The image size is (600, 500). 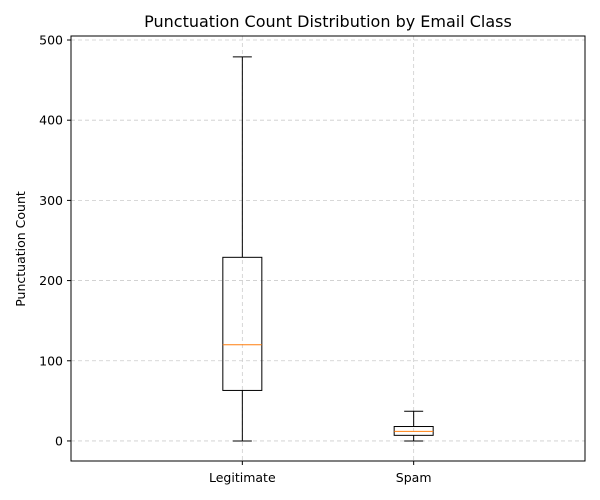 What do you see at coordinates (414, 477) in the screenshot?
I see `x-tick-label: Spam` at bounding box center [414, 477].